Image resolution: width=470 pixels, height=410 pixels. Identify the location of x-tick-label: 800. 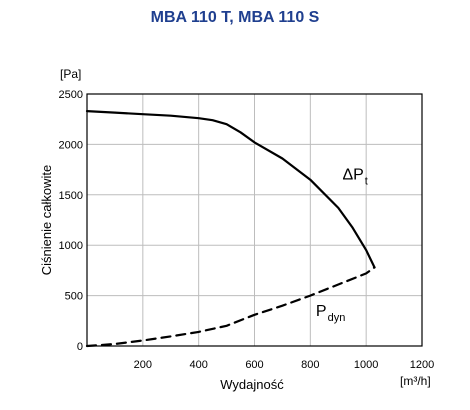
(310, 365).